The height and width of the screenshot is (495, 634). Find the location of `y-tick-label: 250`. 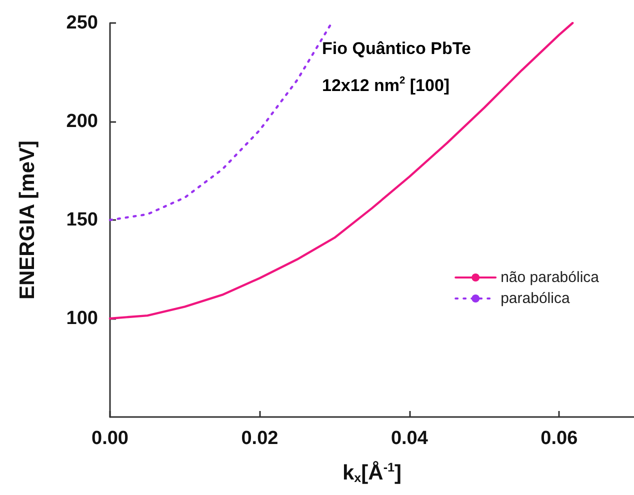

y-tick-label: 250 is located at coordinates (82, 23).